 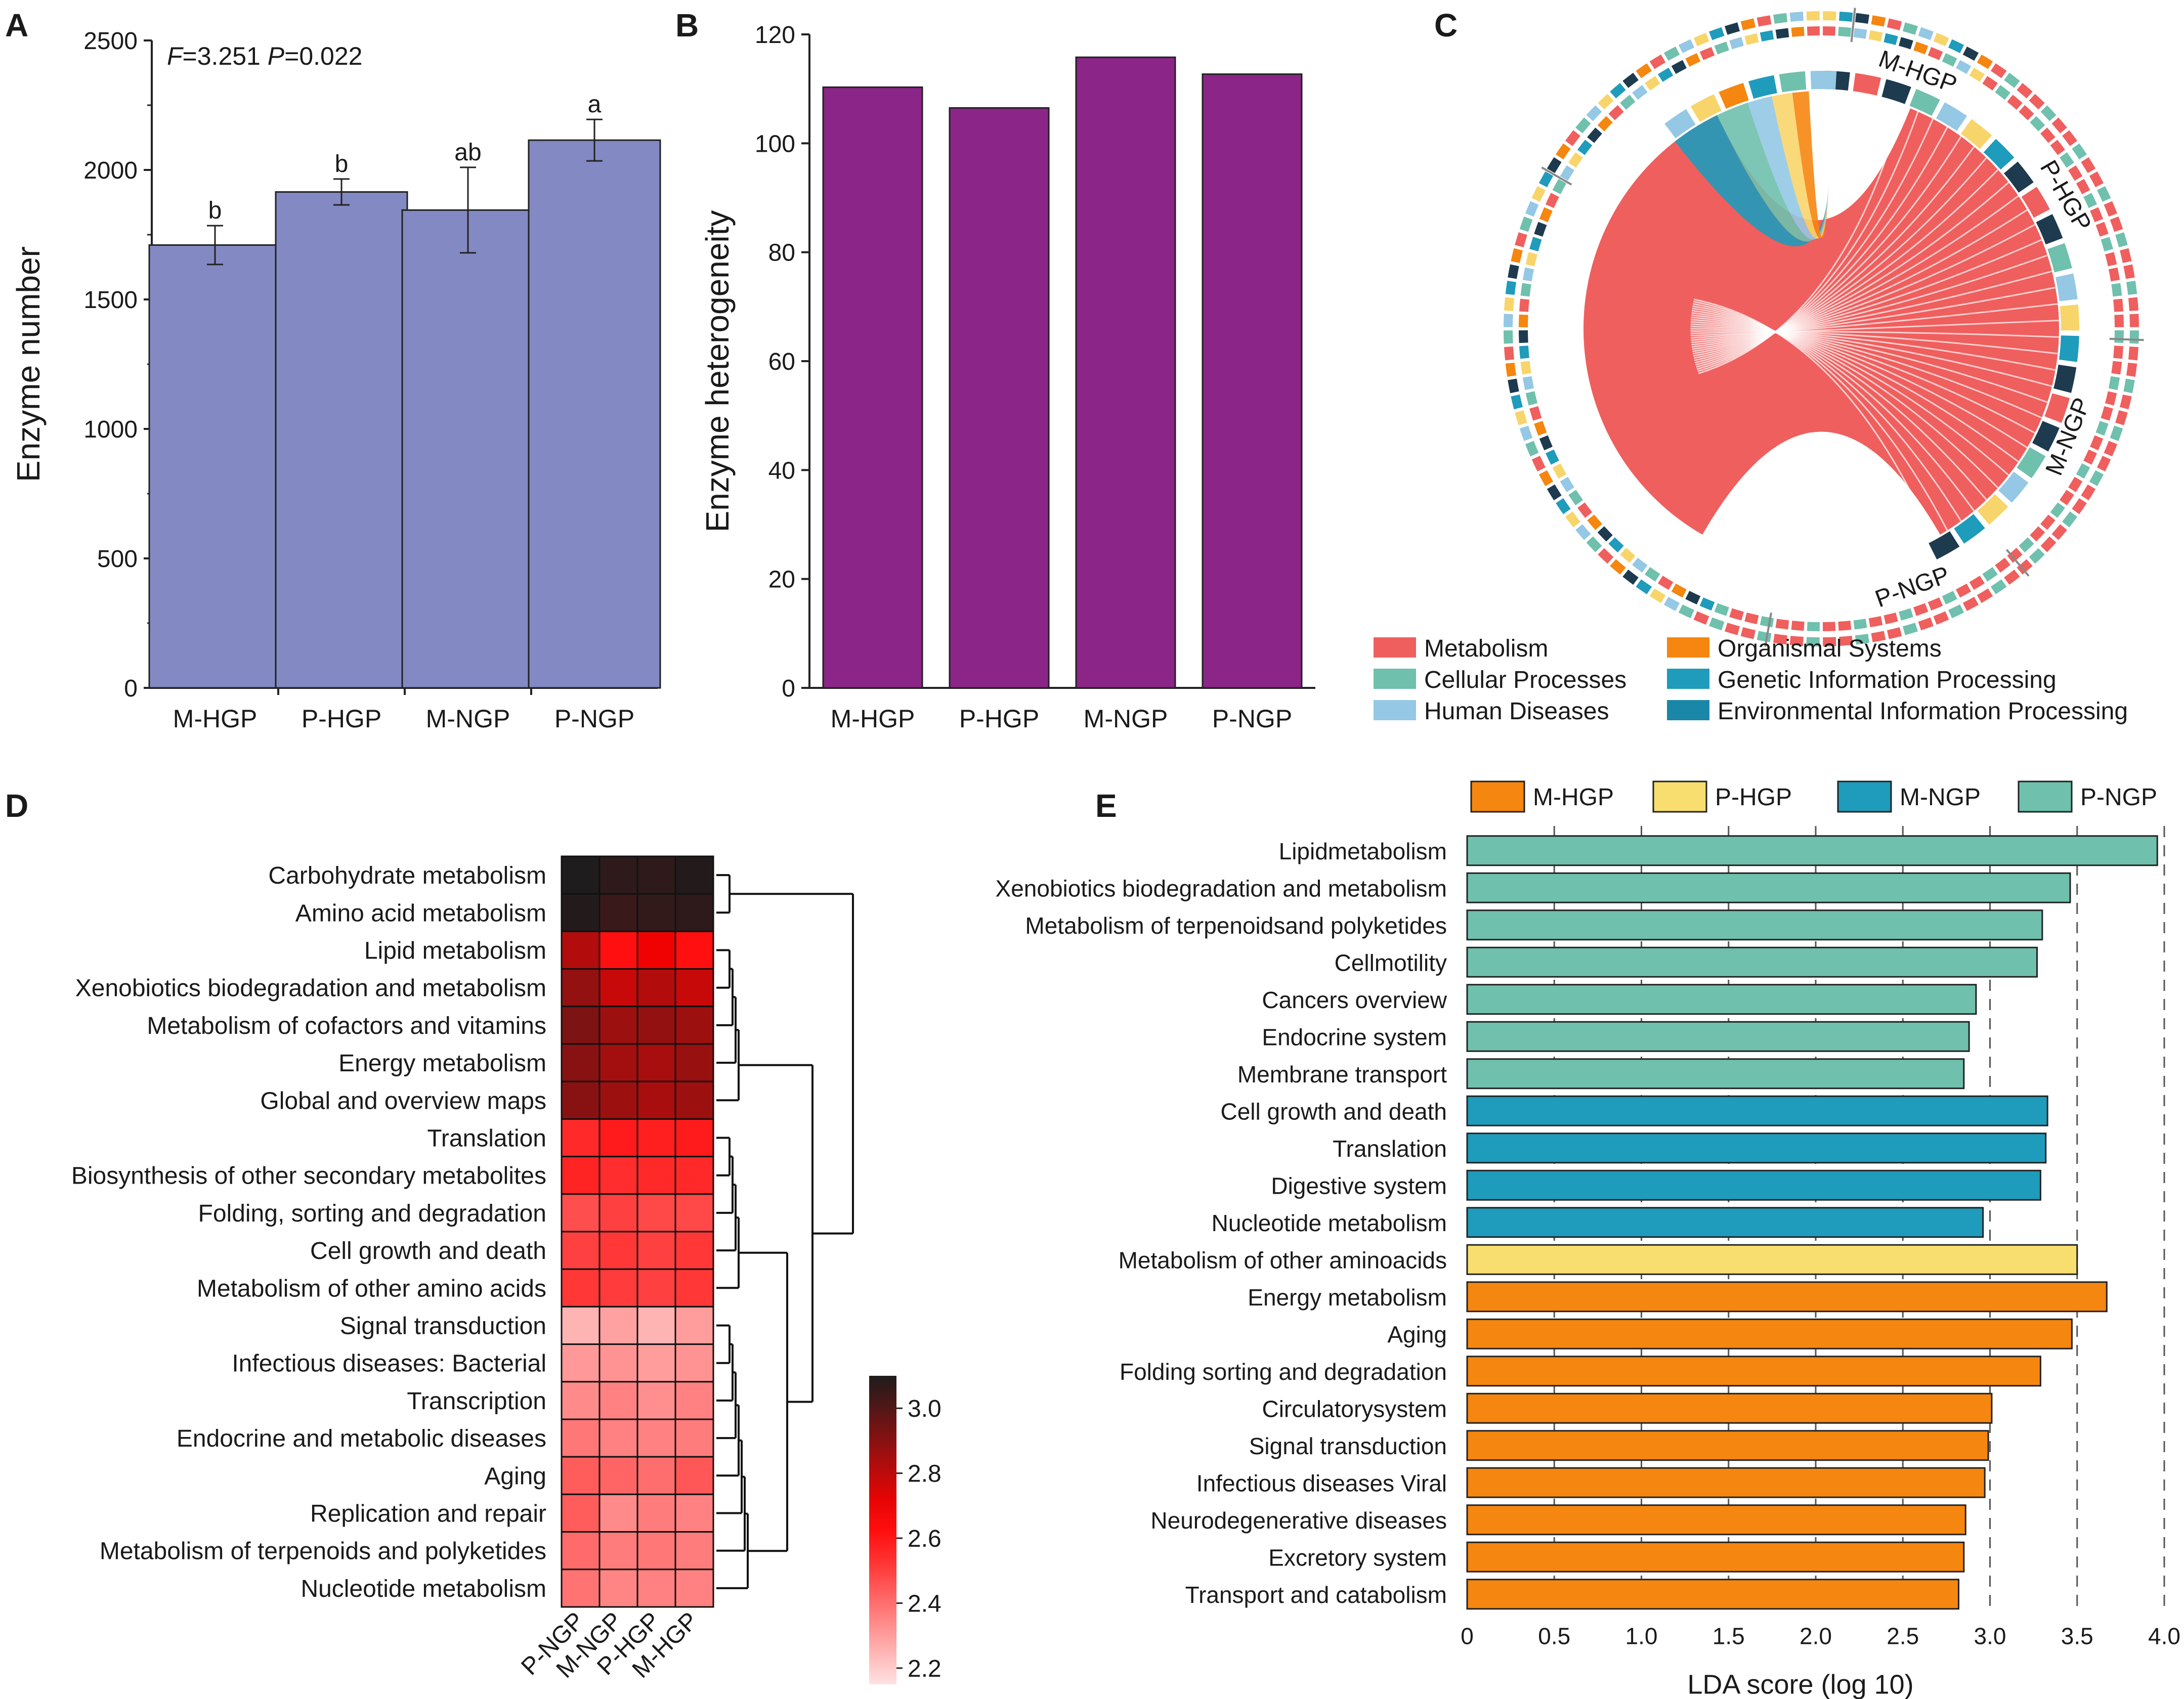 I want to click on bar-m-ngp, so click(x=1125, y=372).